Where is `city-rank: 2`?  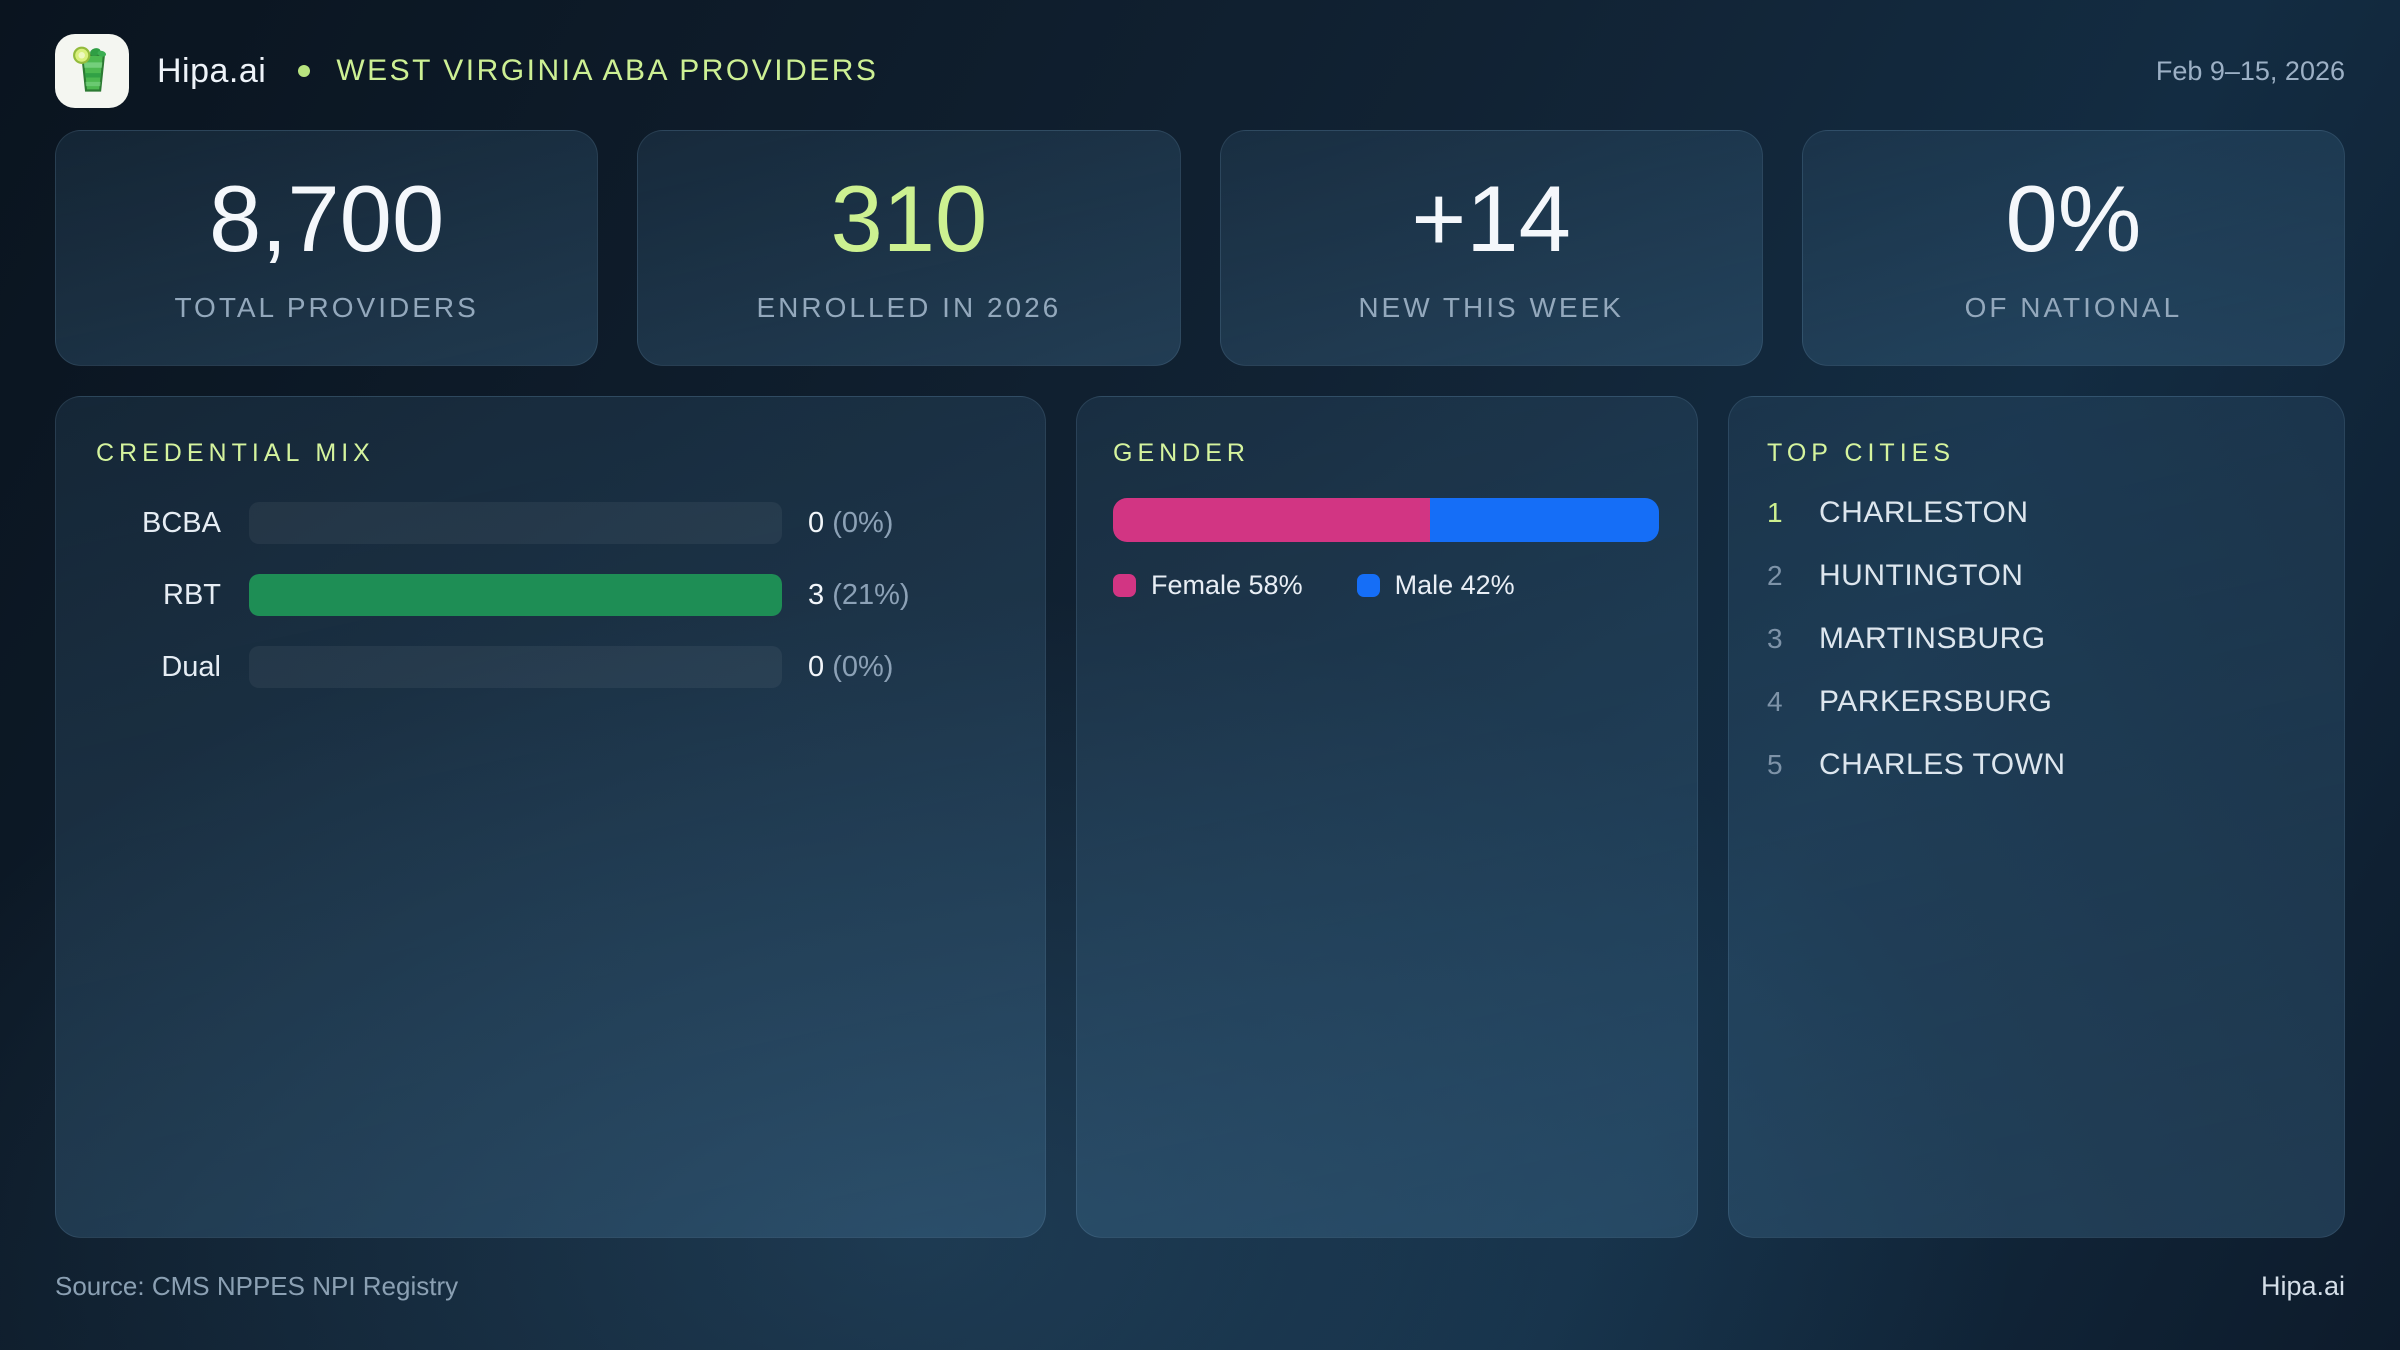 city-rank: 2 is located at coordinates (1775, 575).